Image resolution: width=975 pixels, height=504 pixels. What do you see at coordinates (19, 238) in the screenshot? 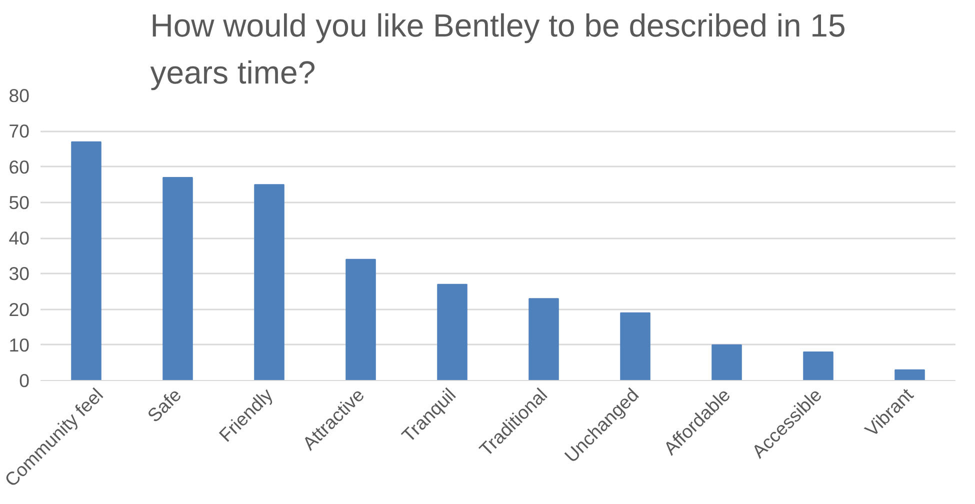
I see `y-tick-label: 40` at bounding box center [19, 238].